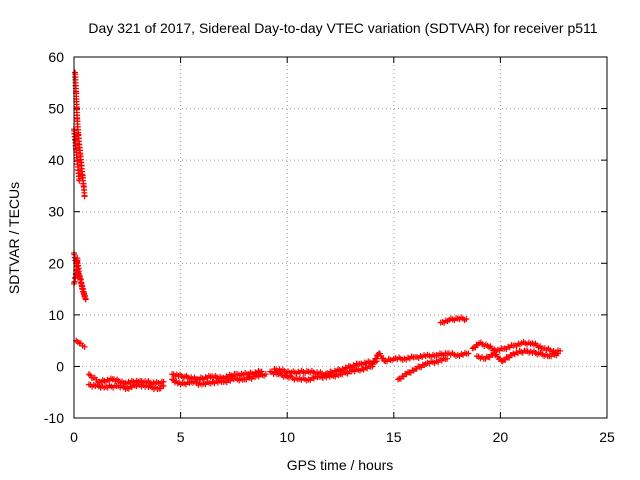 The height and width of the screenshot is (480, 640). I want to click on x-tick-label-4: 20, so click(501, 437).